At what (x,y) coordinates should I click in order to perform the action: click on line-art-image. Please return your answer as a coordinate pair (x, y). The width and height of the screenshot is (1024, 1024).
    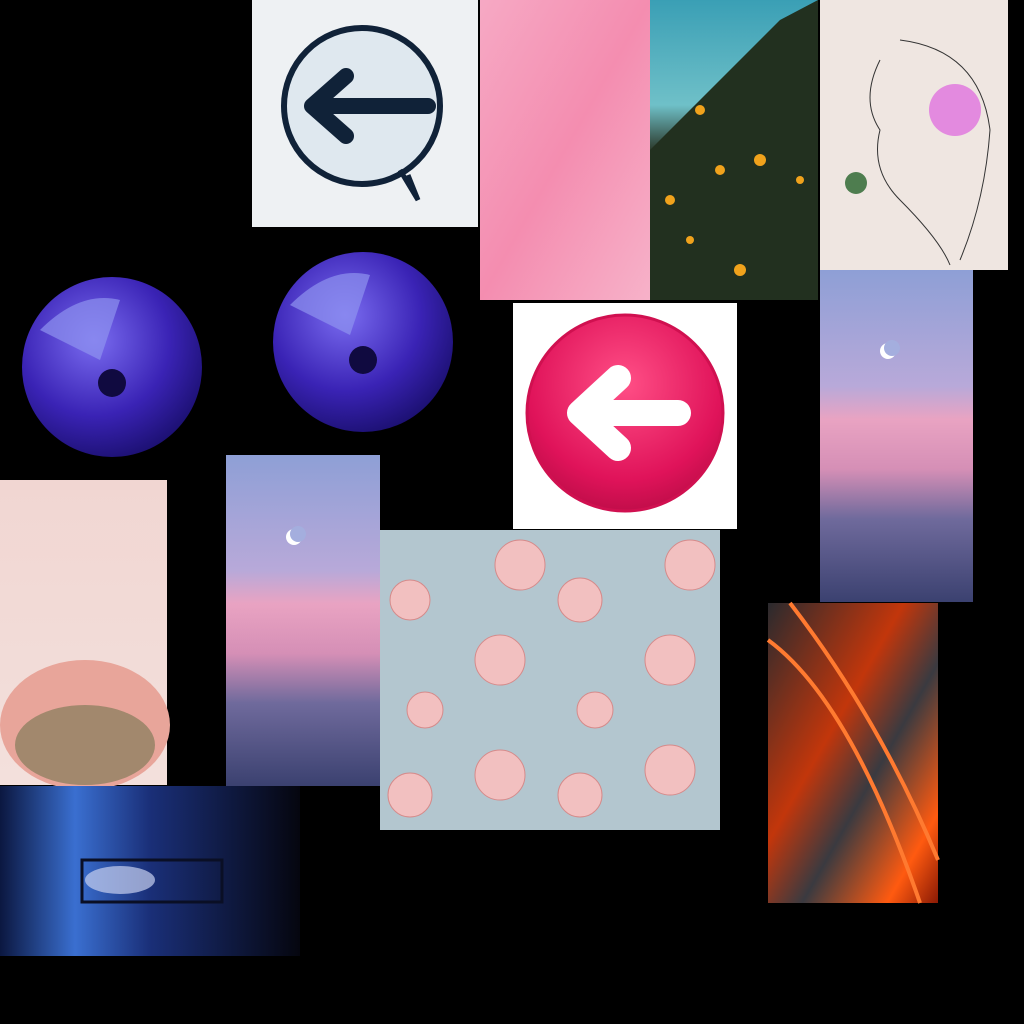
    Looking at the image, I should click on (914, 135).